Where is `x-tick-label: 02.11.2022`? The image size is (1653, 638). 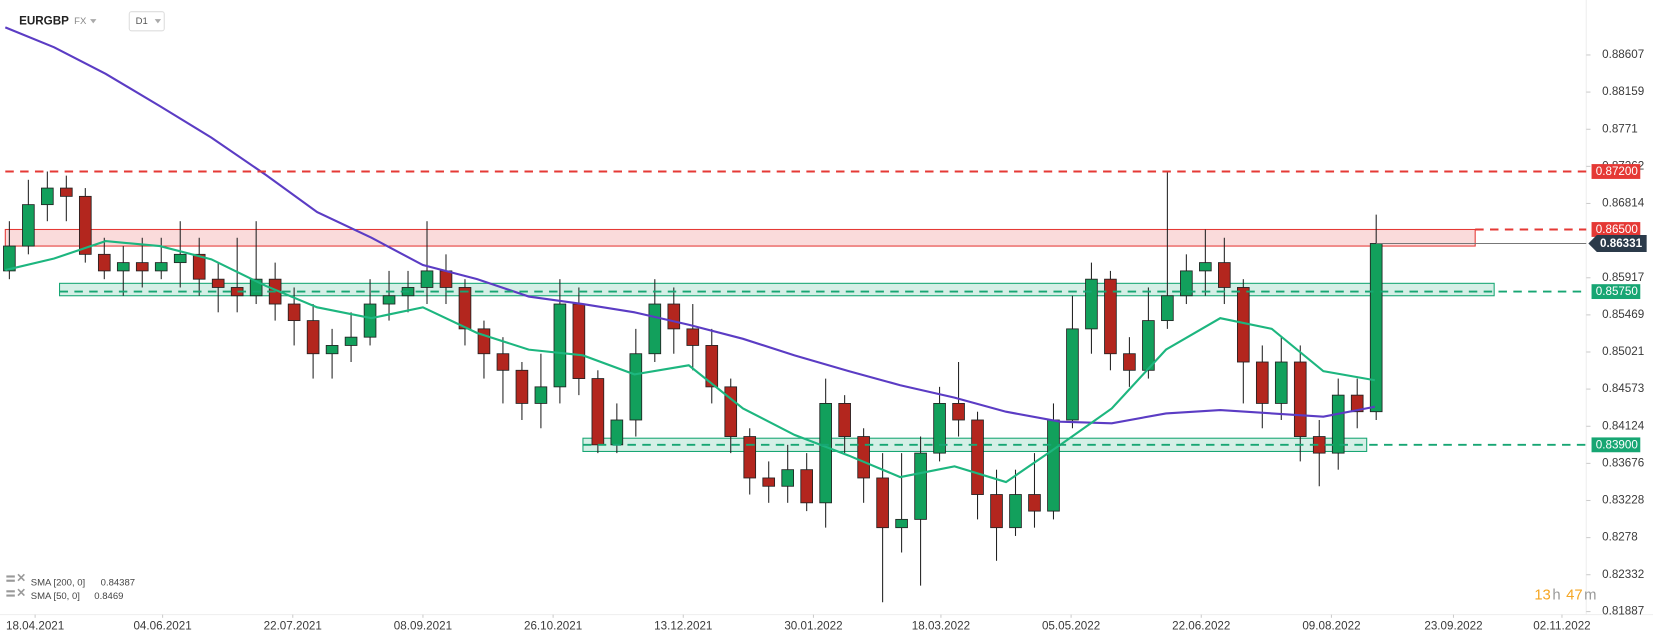
x-tick-label: 02.11.2022 is located at coordinates (1561, 625).